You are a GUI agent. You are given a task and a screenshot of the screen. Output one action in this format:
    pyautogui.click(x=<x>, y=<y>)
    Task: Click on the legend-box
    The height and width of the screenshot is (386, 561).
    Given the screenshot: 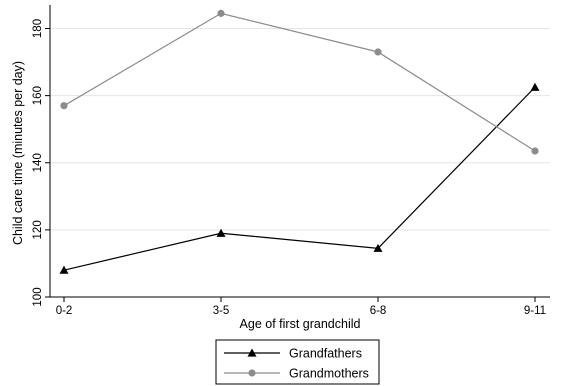 What is the action you would take?
    pyautogui.click(x=297, y=362)
    